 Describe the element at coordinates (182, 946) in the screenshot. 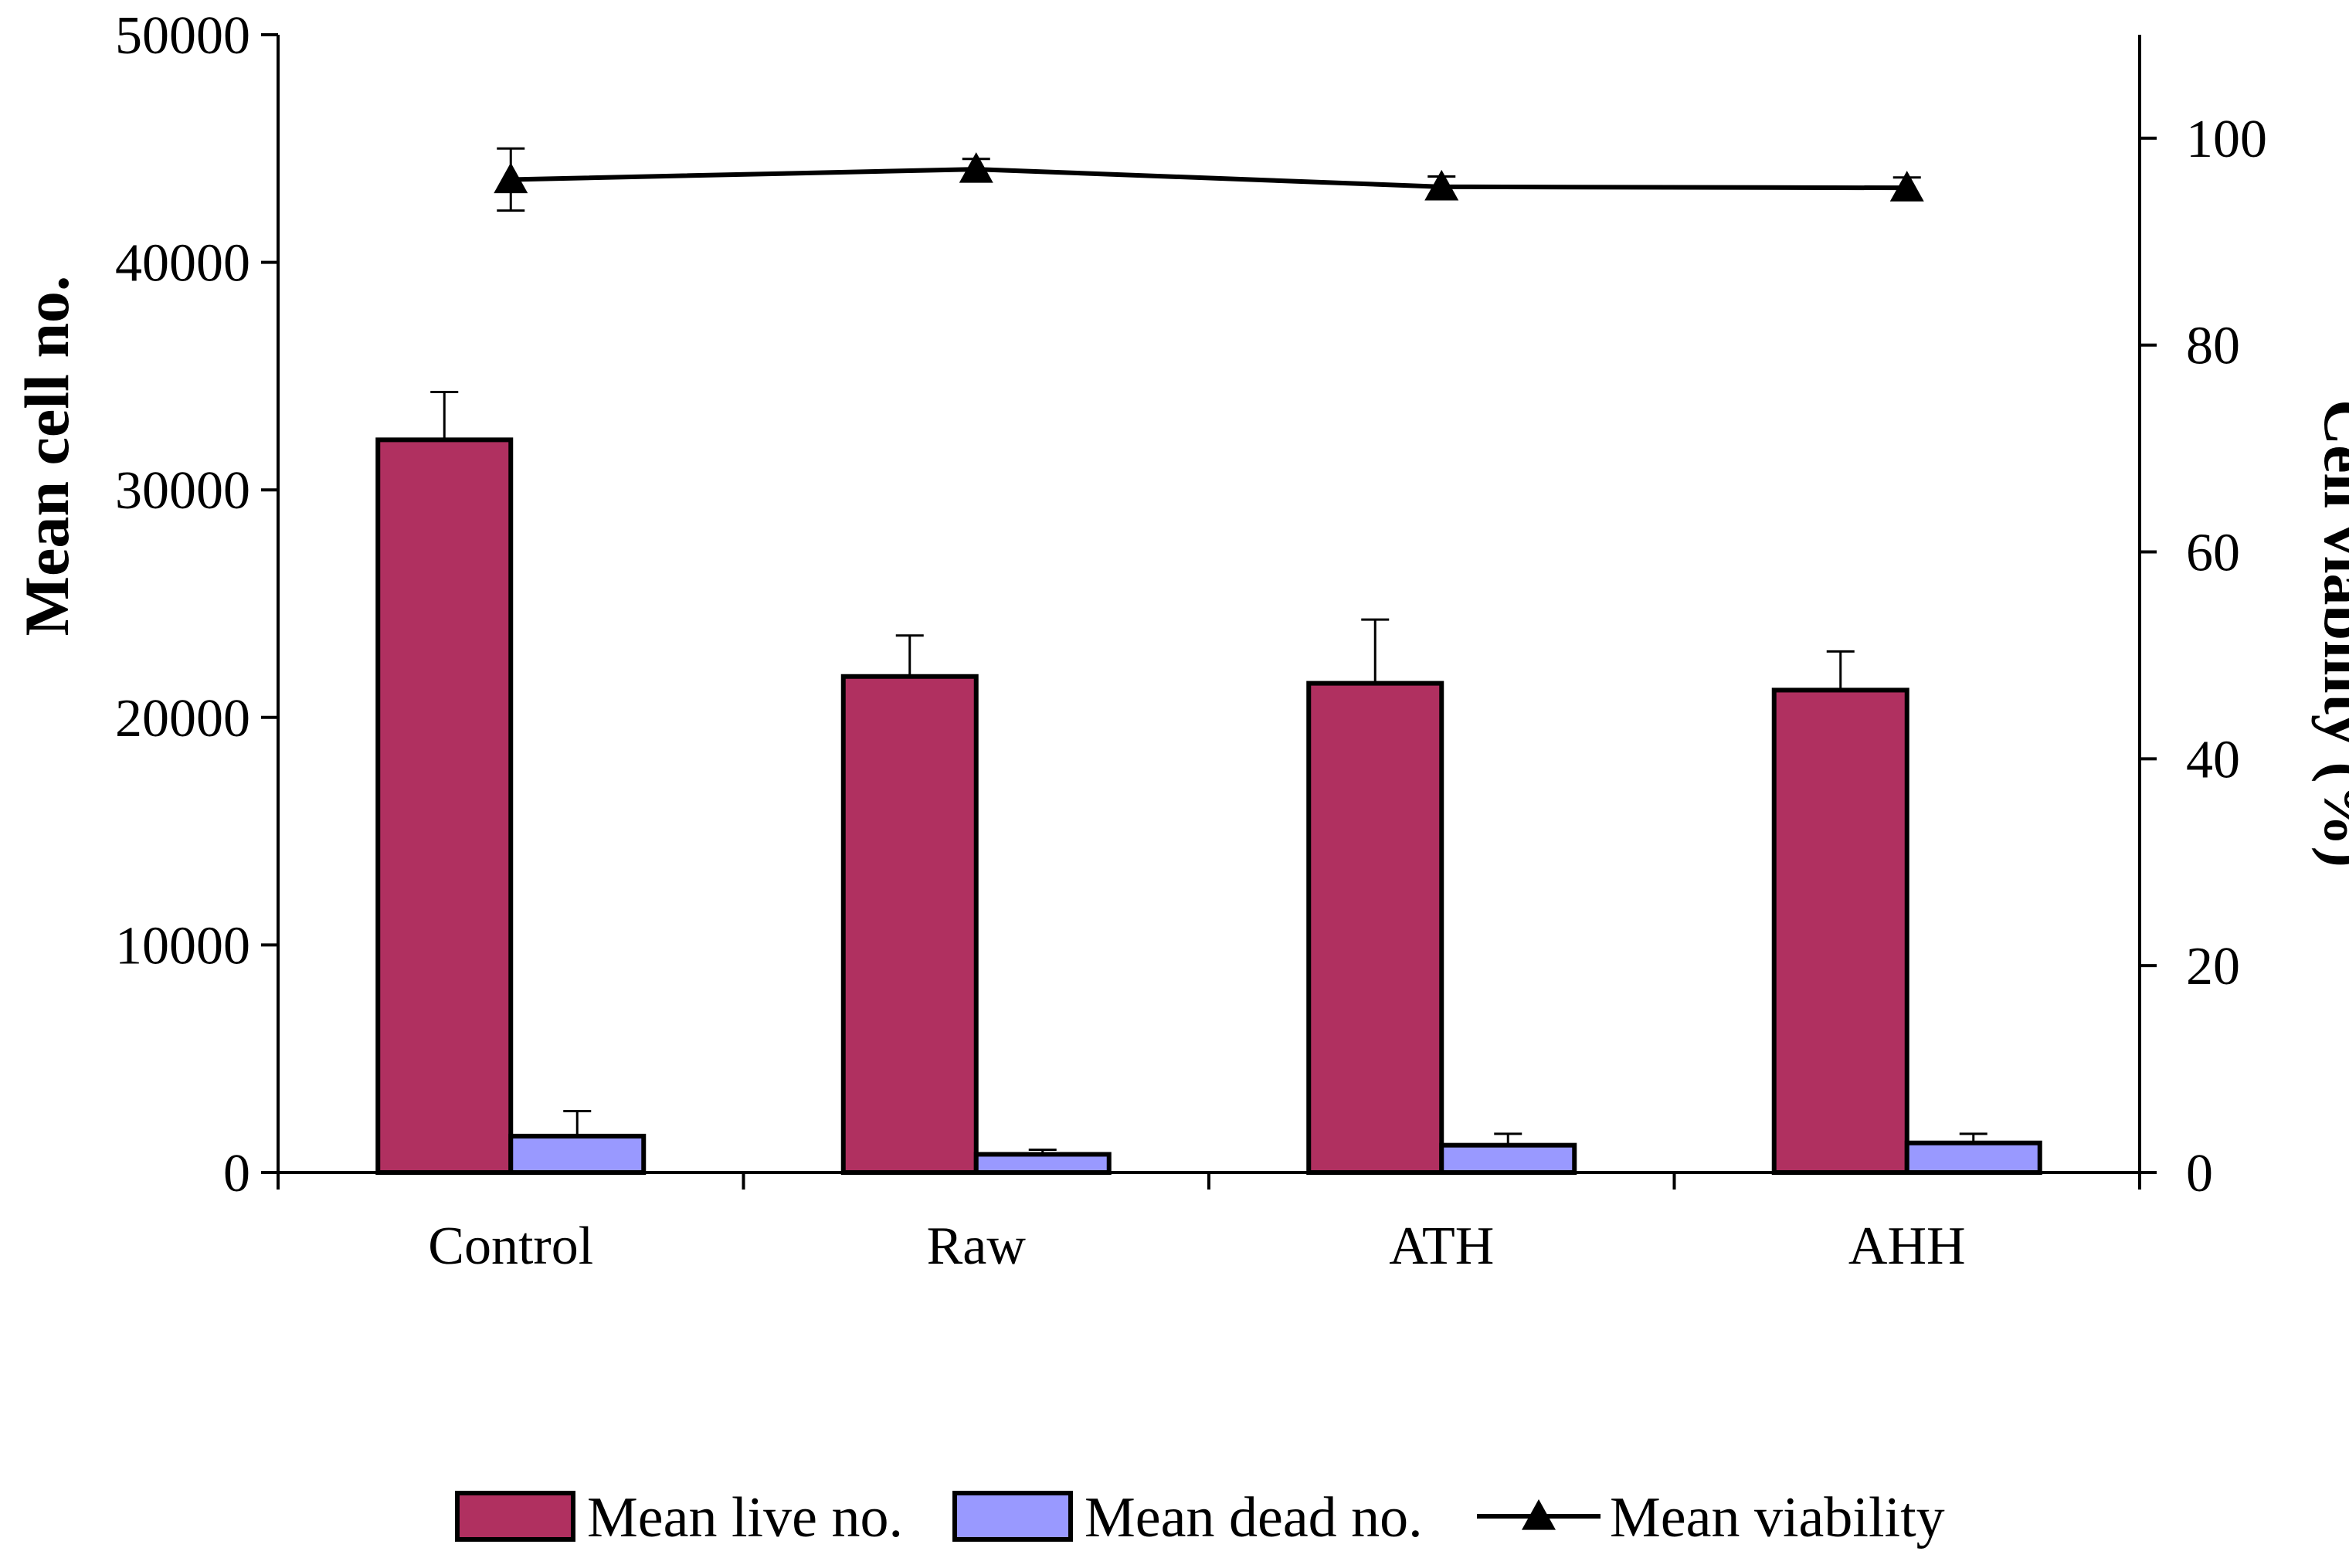

I see `left-tick-label: 10000` at that location.